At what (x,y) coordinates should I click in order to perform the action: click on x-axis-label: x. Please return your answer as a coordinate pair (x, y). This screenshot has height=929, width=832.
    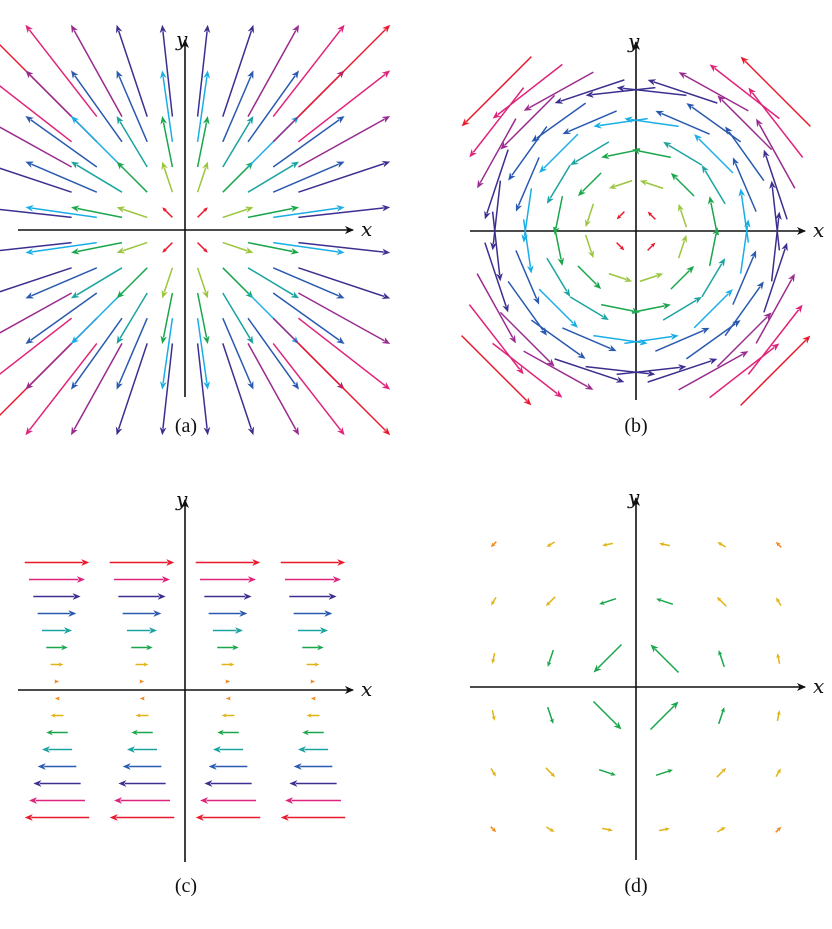
    Looking at the image, I should click on (818, 686).